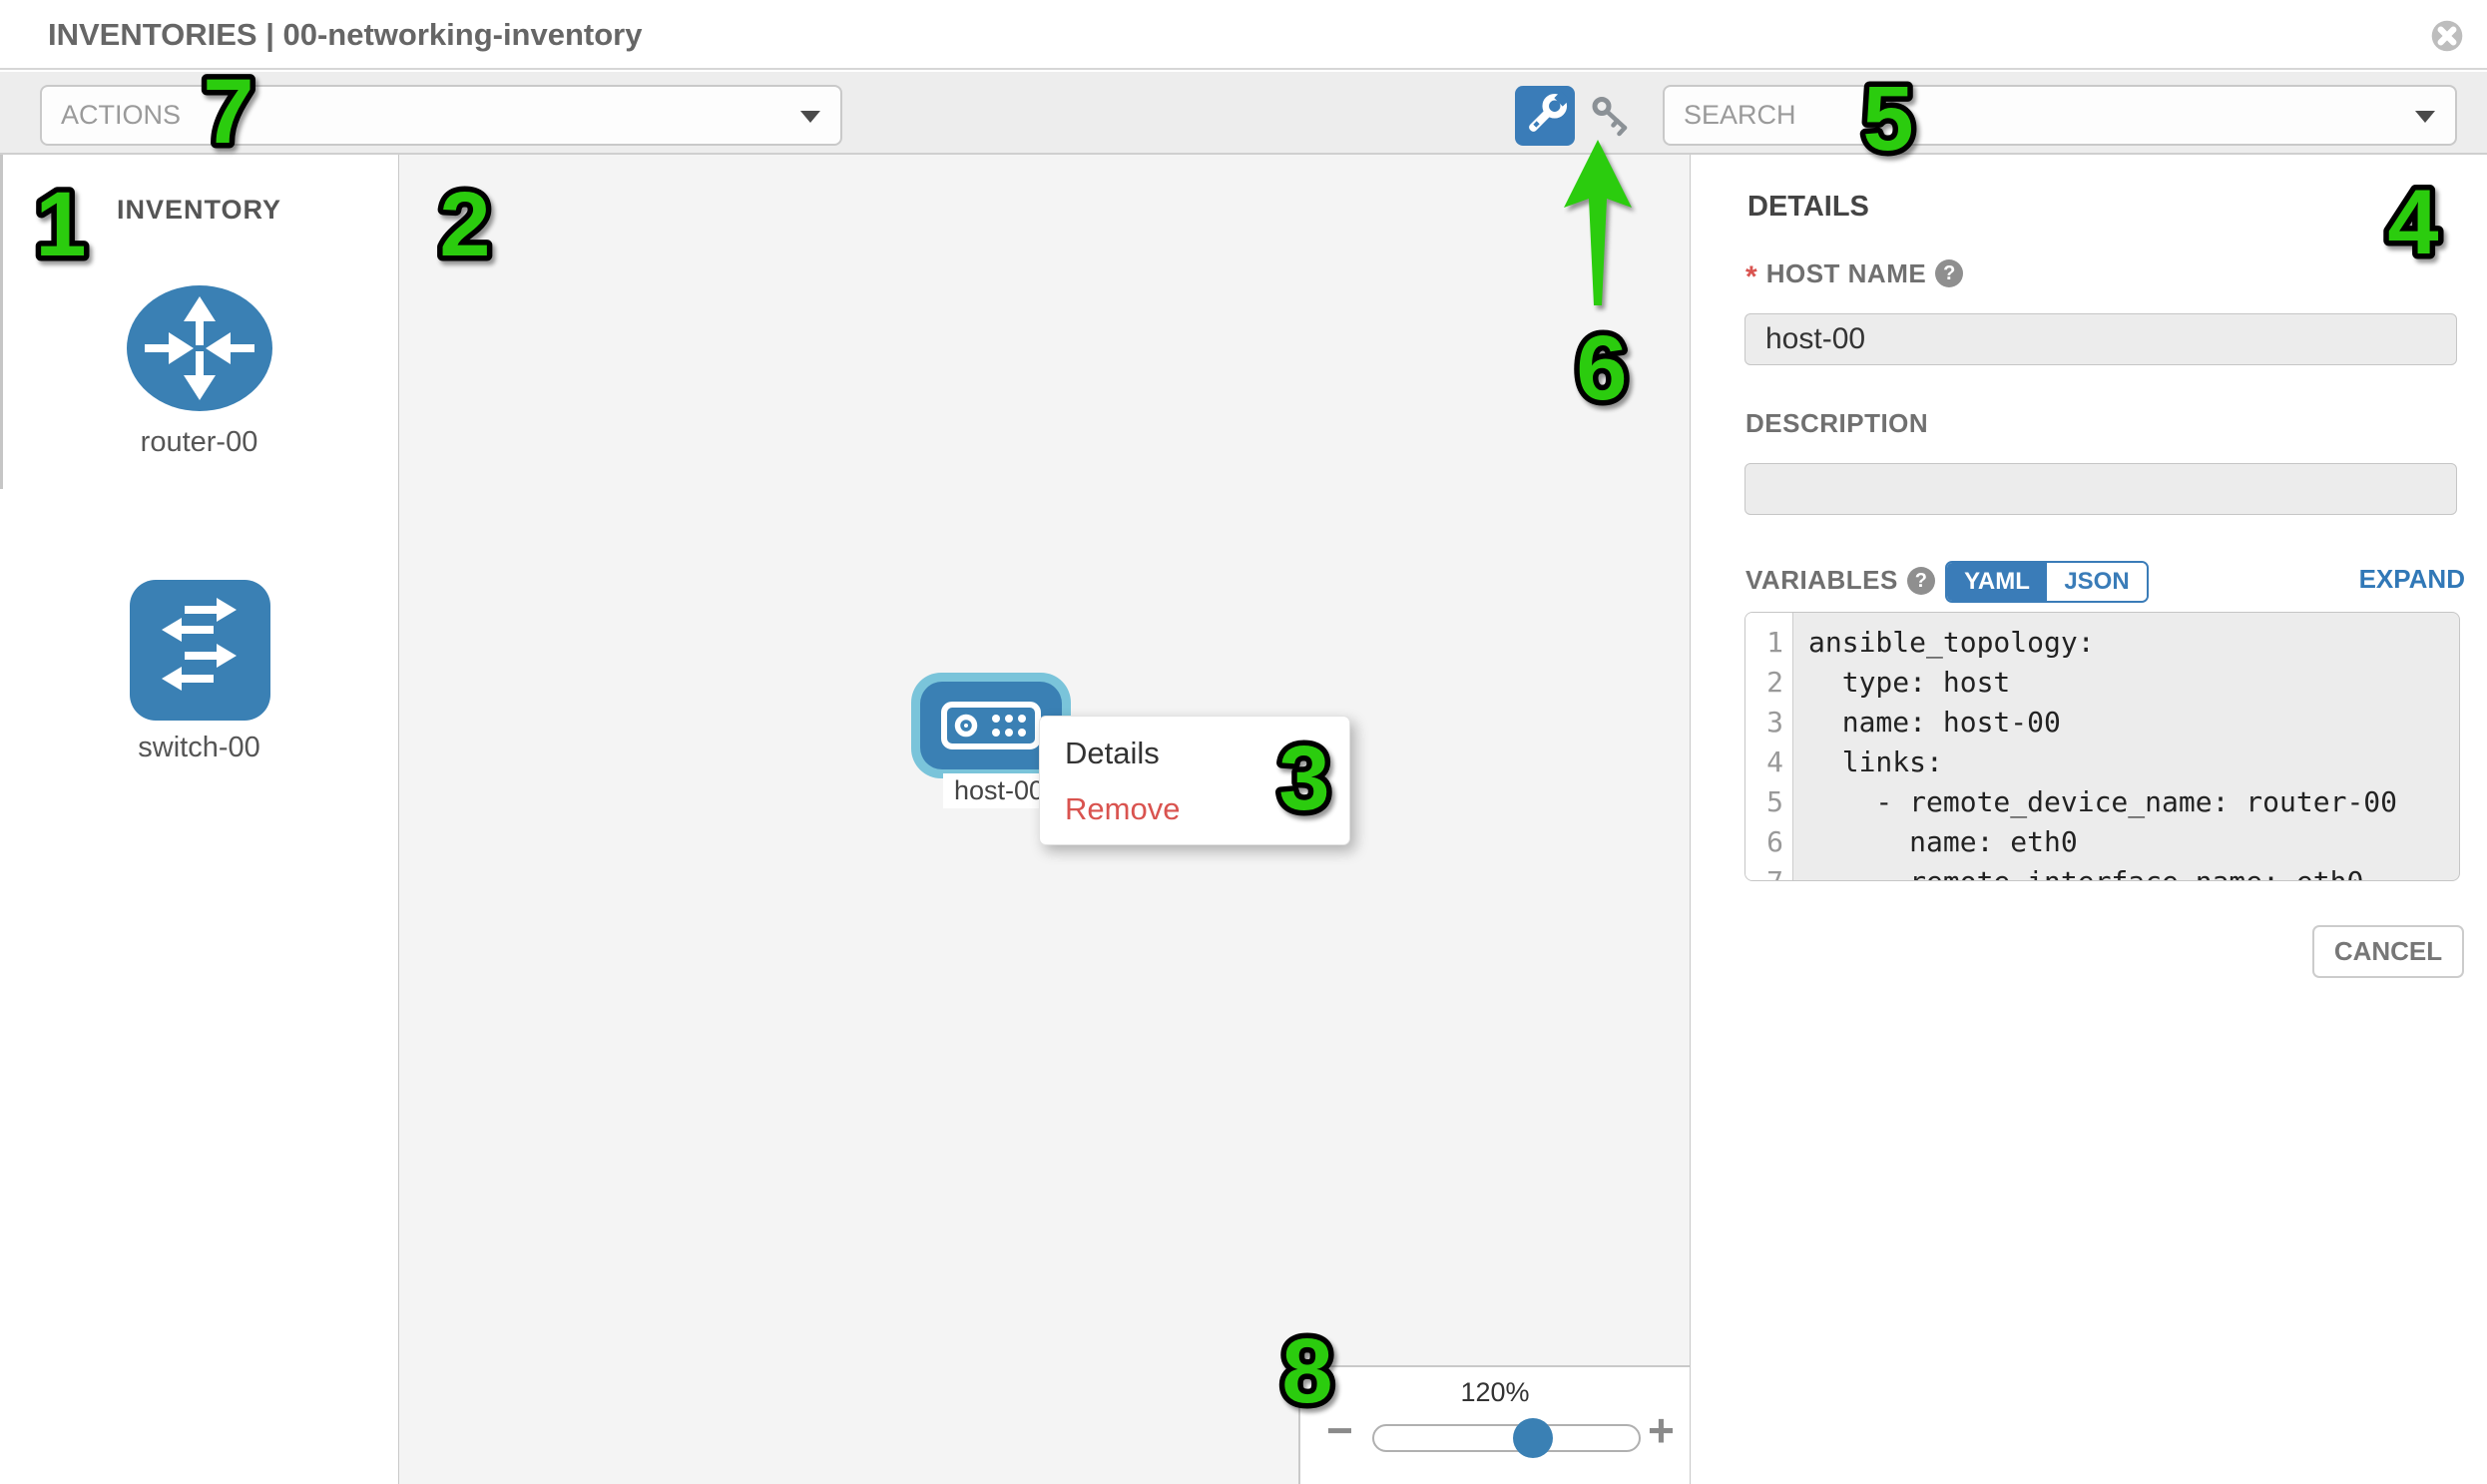 The width and height of the screenshot is (2487, 1484). I want to click on sidebar-scroll-edge, so click(1, 322).